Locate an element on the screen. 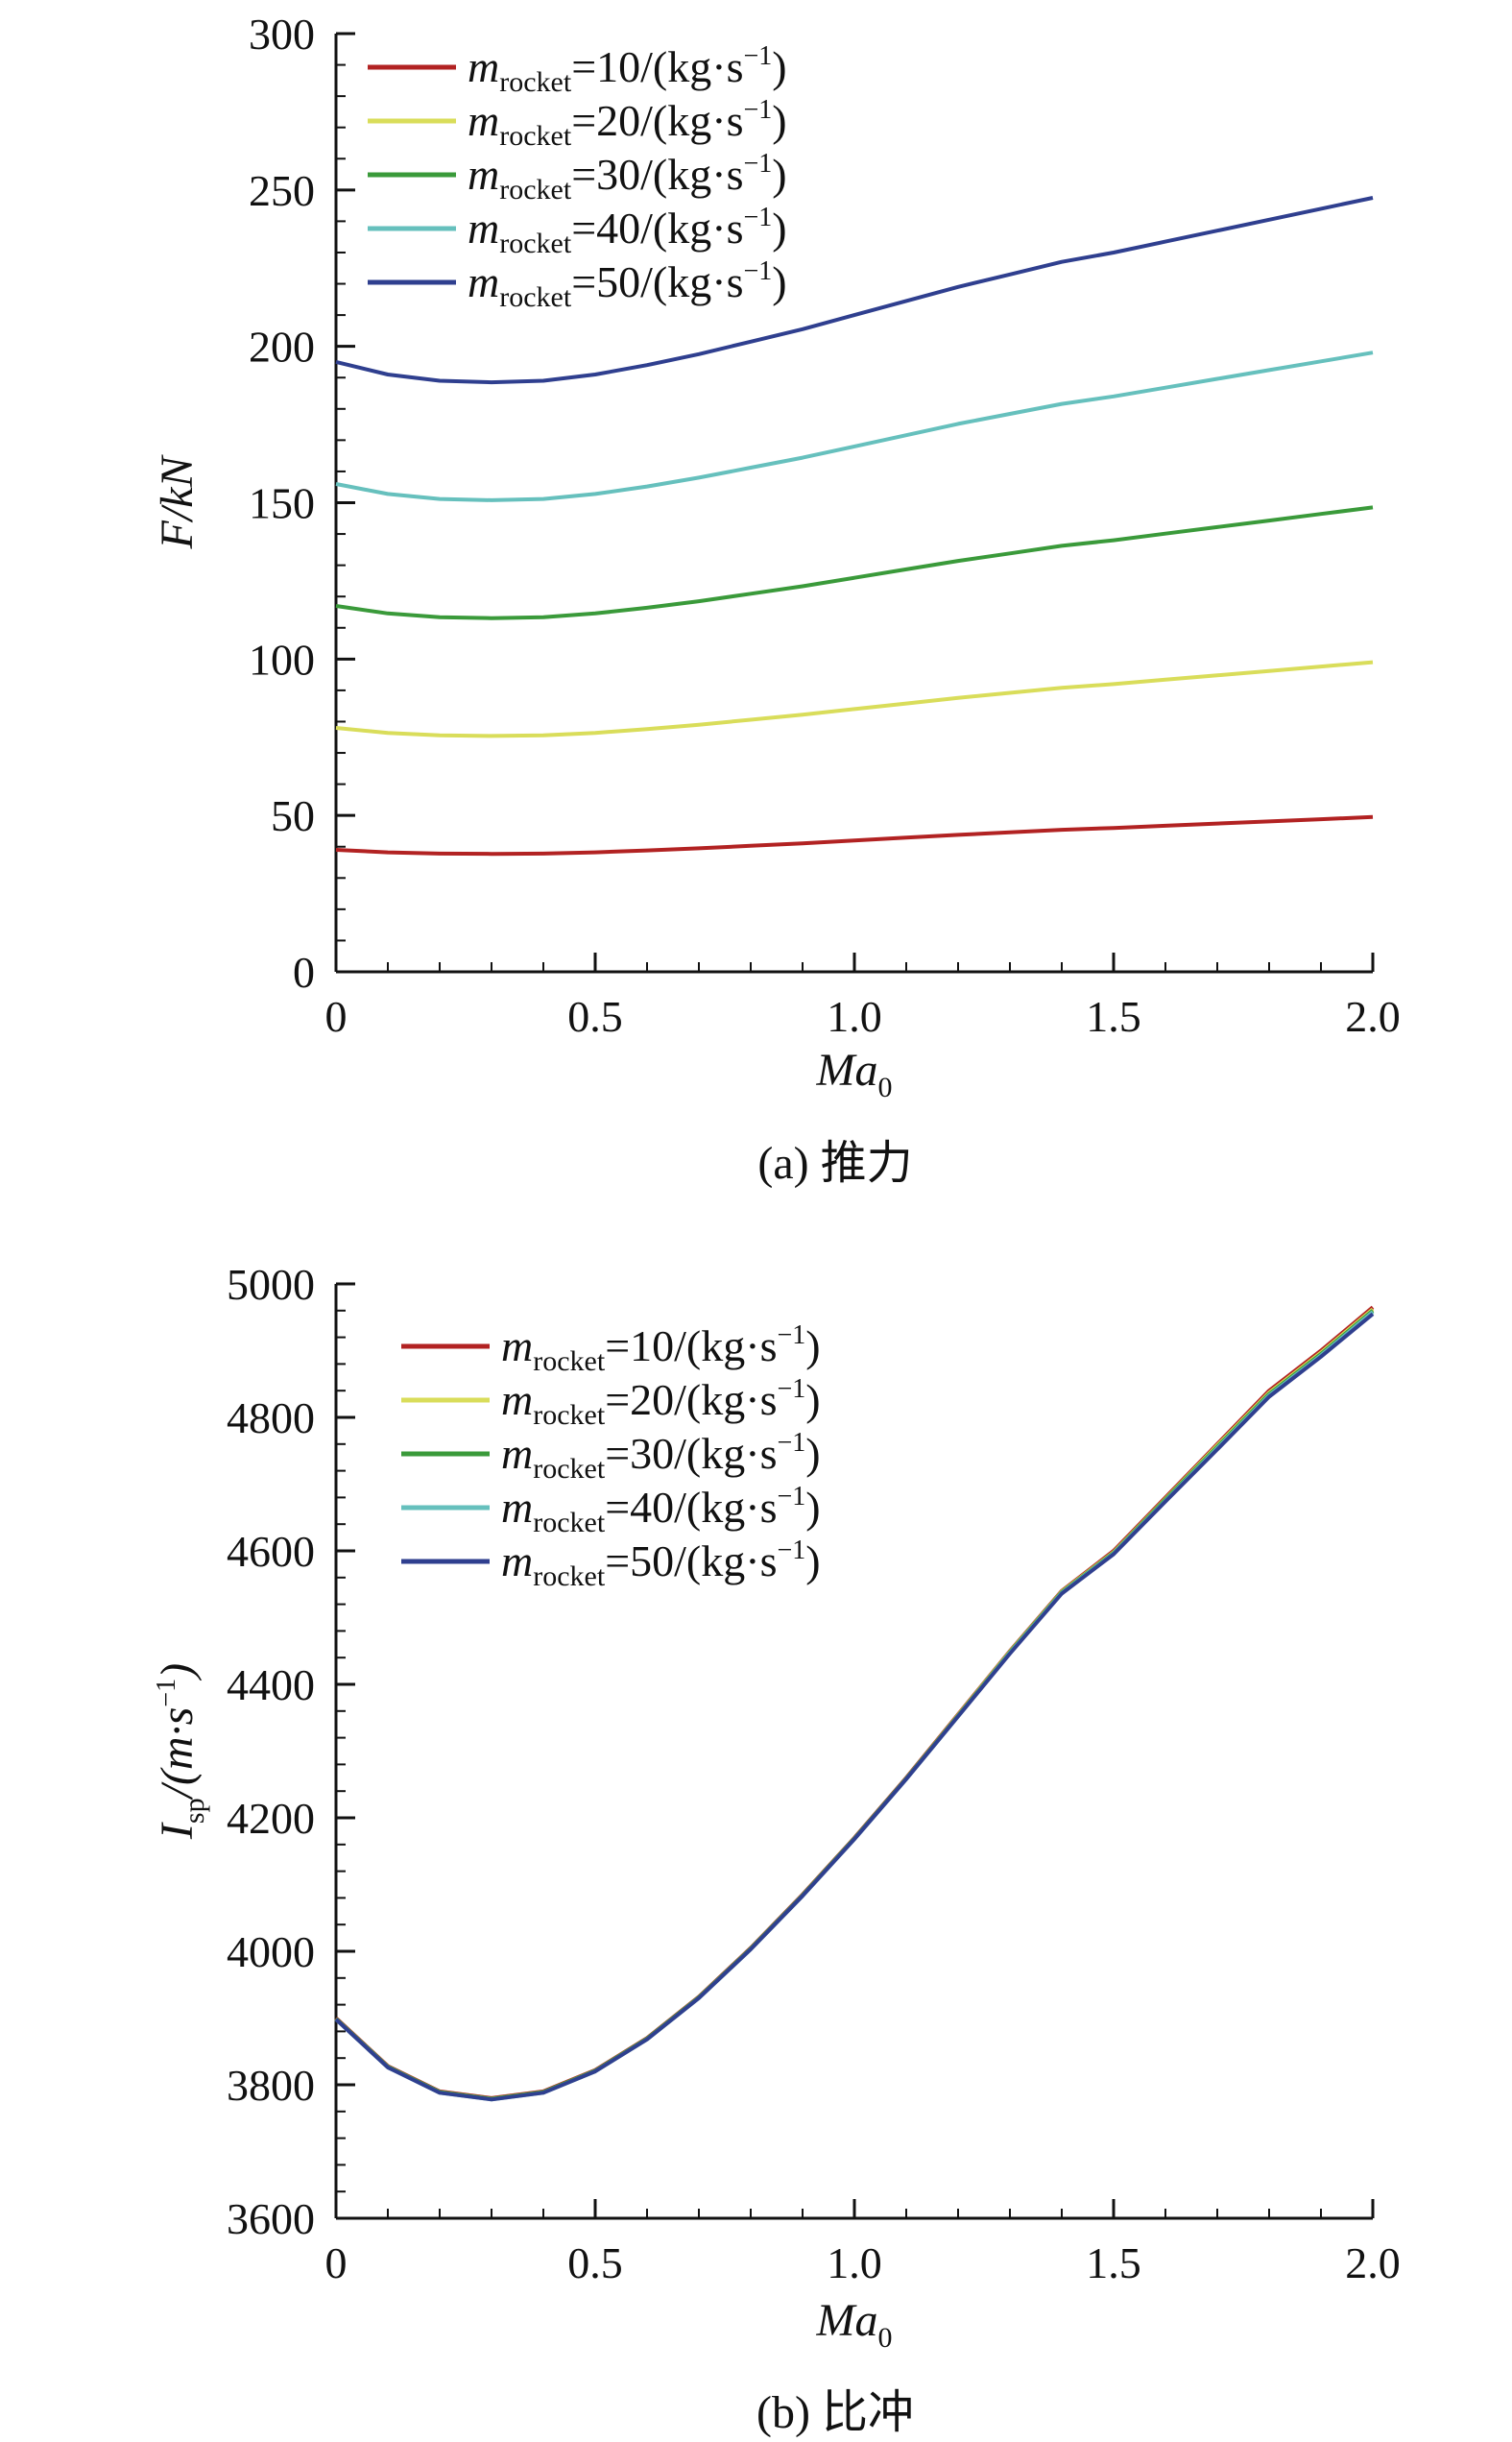 The height and width of the screenshot is (2442, 1512). figure-caption: (a) 推力 is located at coordinates (834, 1163).